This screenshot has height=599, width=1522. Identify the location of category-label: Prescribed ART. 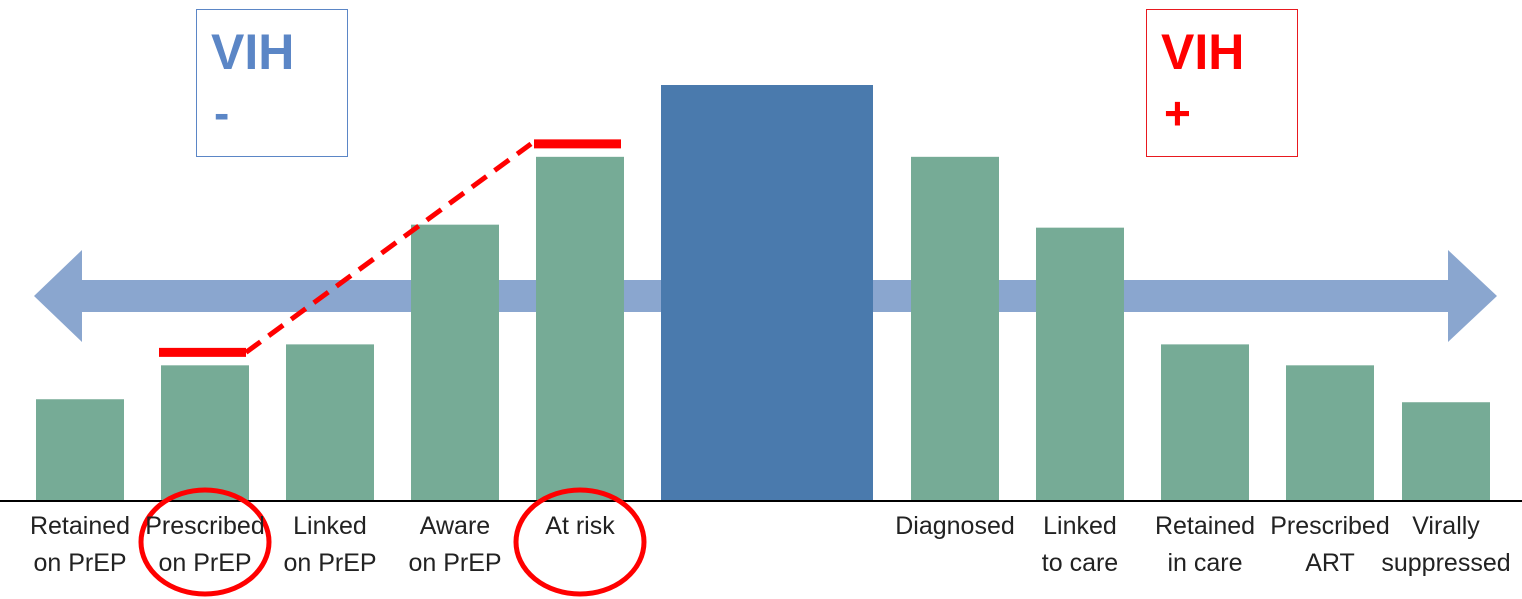
(1330, 545).